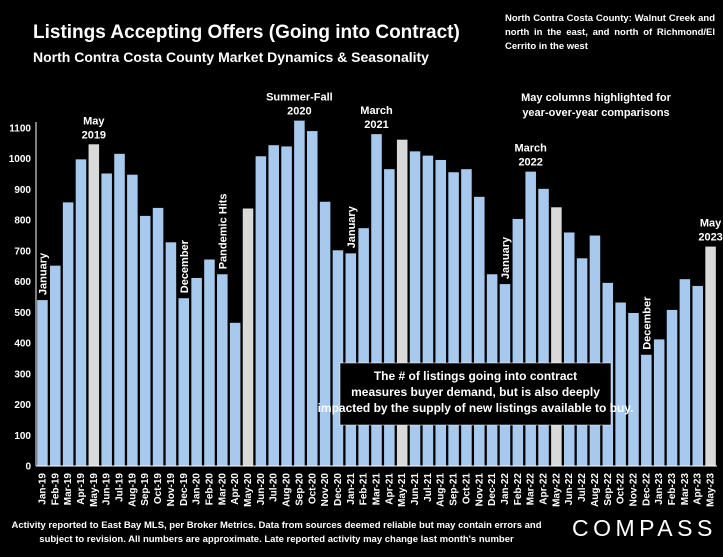 This screenshot has width=723, height=557. Describe the element at coordinates (22, 282) in the screenshot. I see `y-tick-label: 600` at that location.